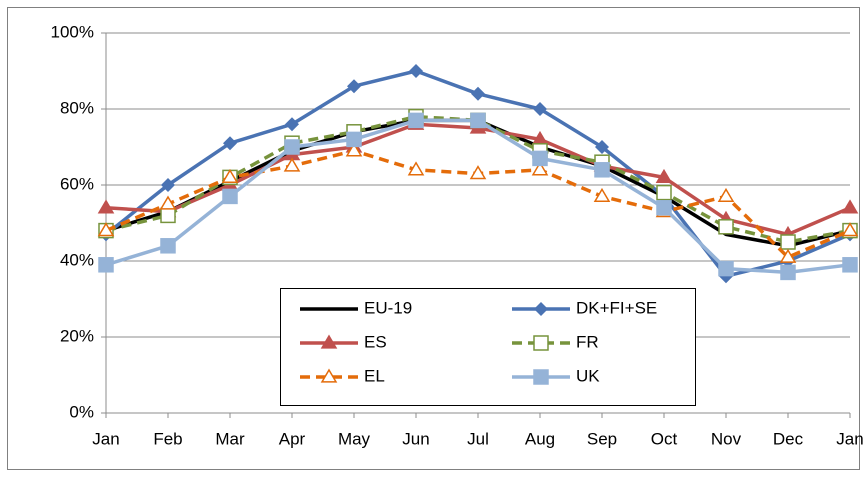 This screenshot has width=867, height=485. Describe the element at coordinates (415, 438) in the screenshot. I see `x-tick-label: Jun` at that location.